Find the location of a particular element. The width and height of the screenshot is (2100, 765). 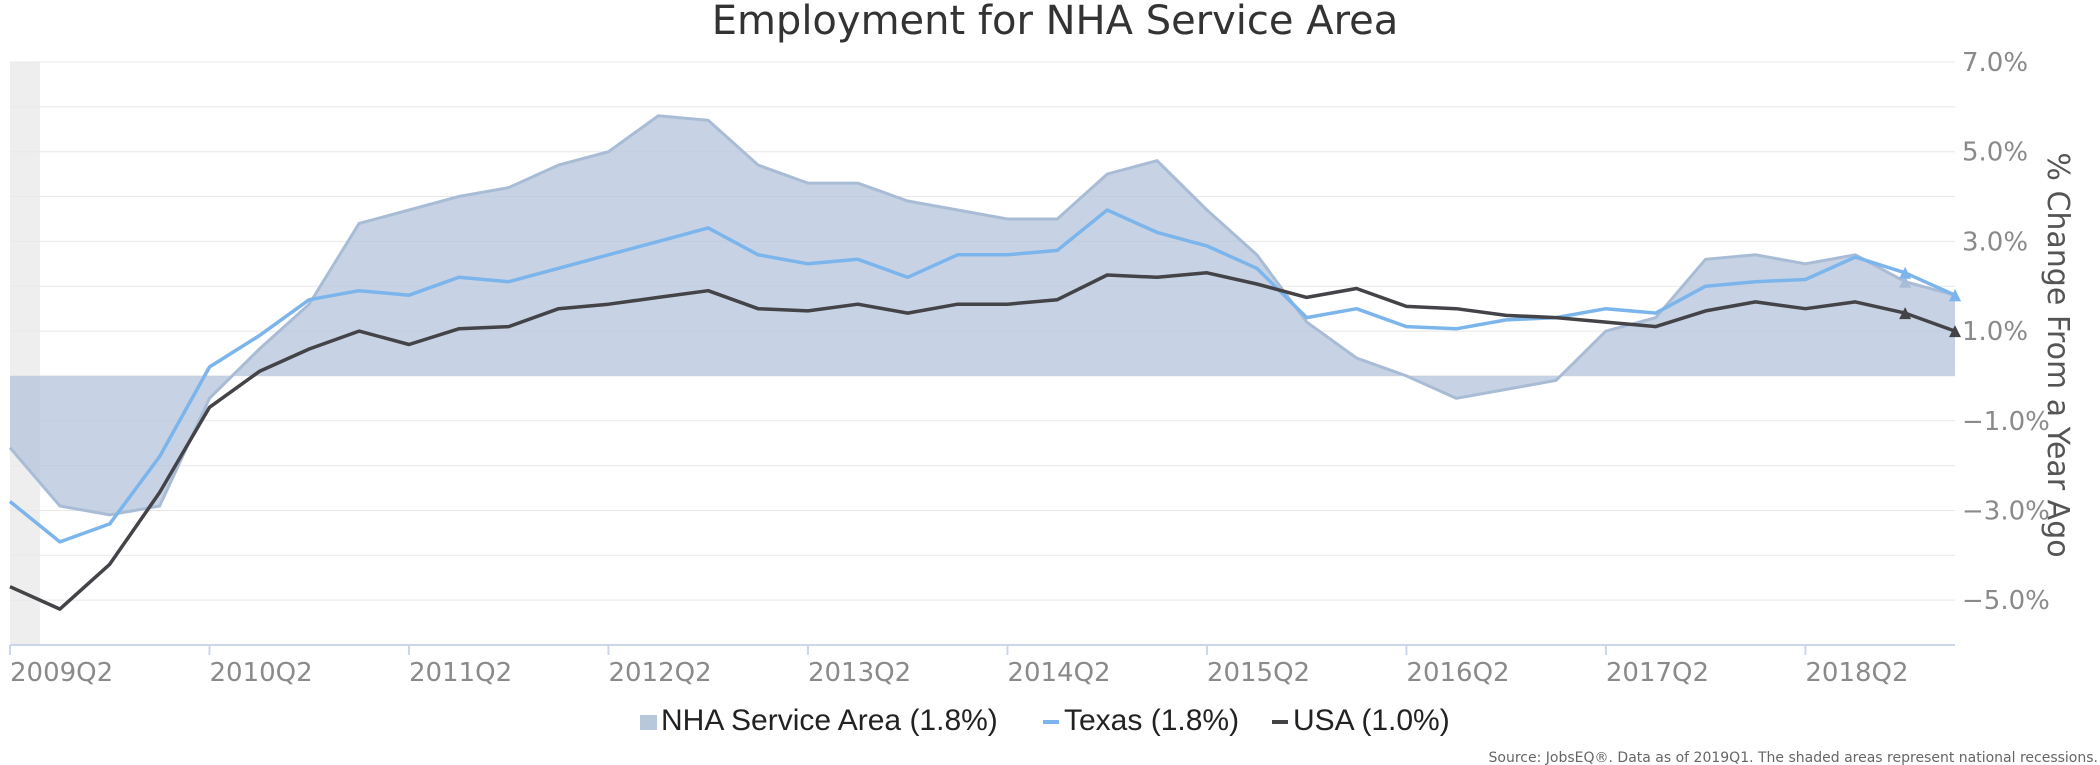

y-tick-label: 3.0% is located at coordinates (1995, 242).